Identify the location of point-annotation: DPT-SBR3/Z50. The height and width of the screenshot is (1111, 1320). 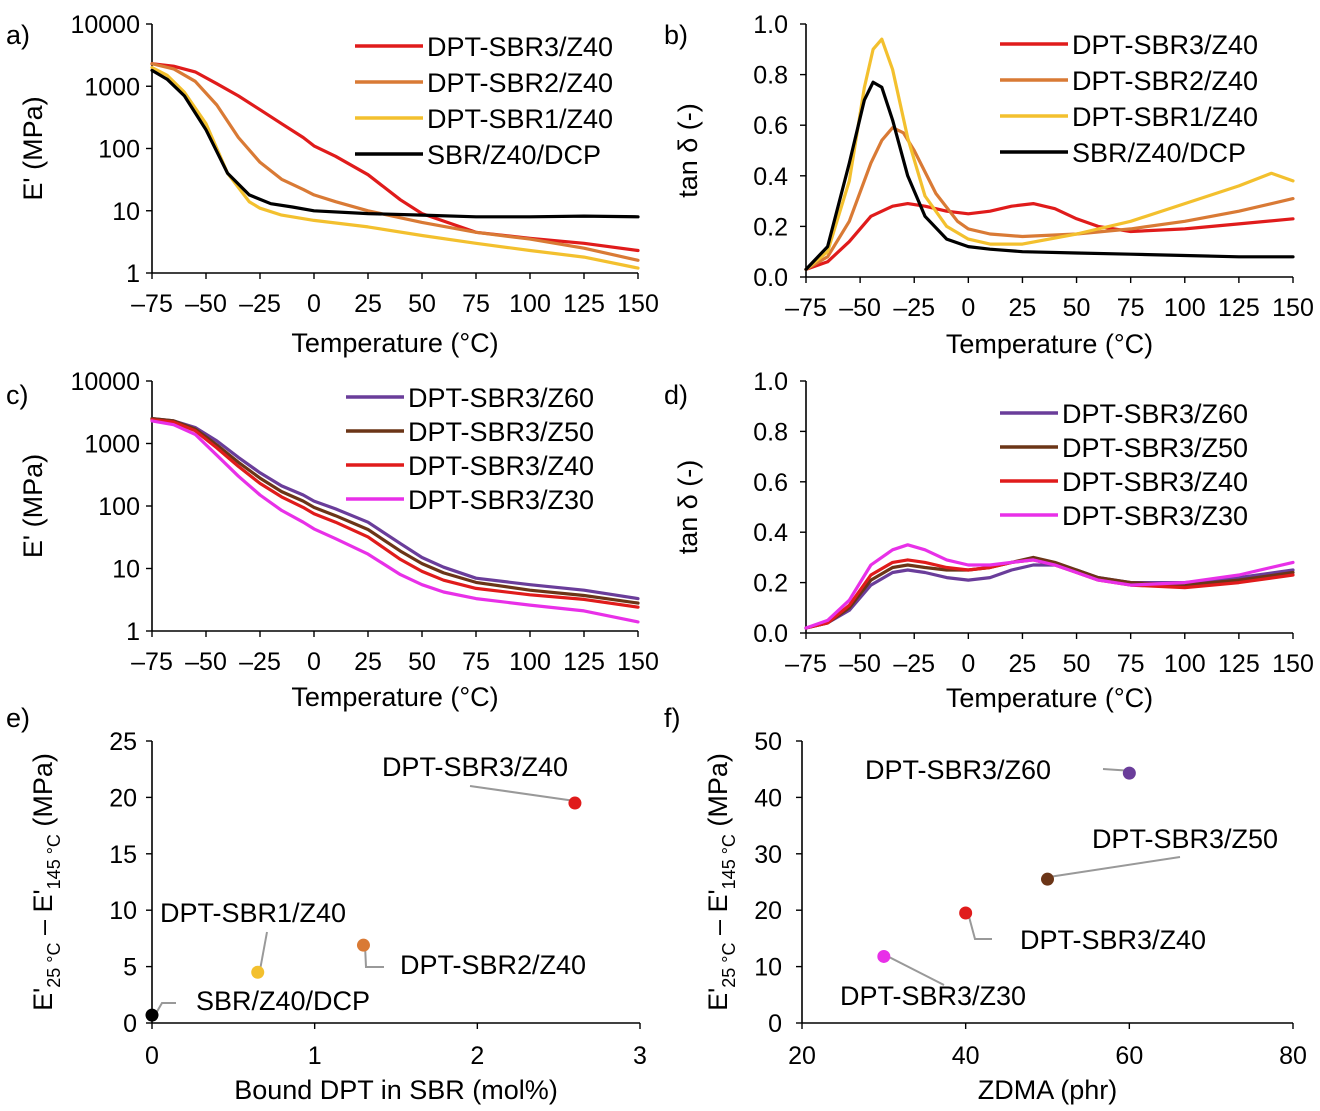
(1185, 839).